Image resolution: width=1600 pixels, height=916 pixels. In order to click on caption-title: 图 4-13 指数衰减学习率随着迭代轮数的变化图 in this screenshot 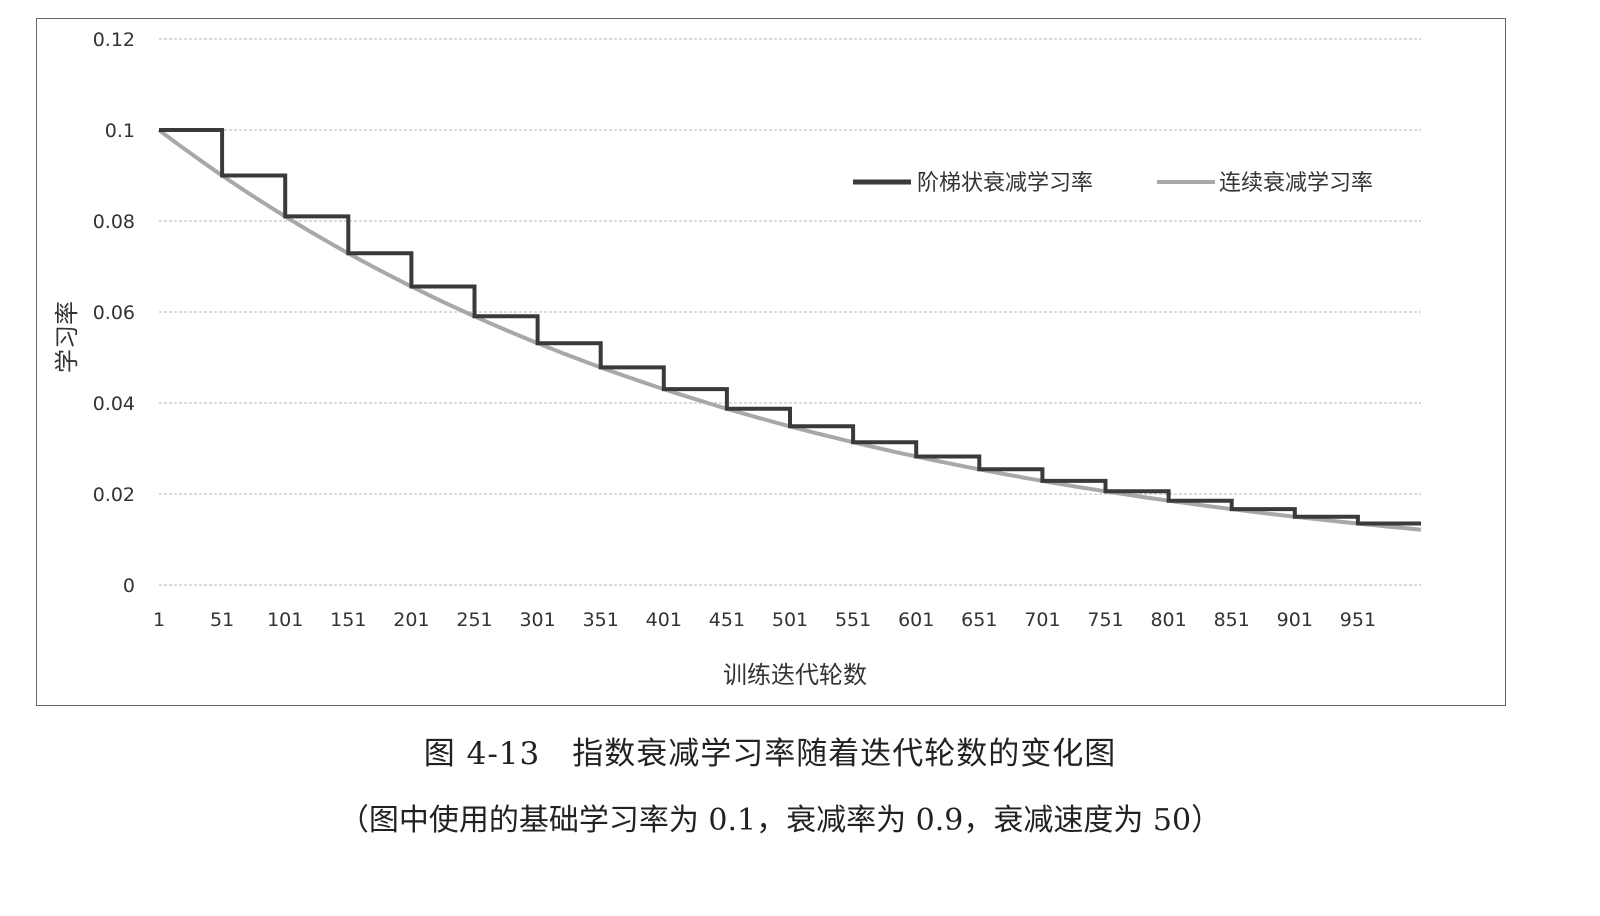, I will do `click(770, 754)`.